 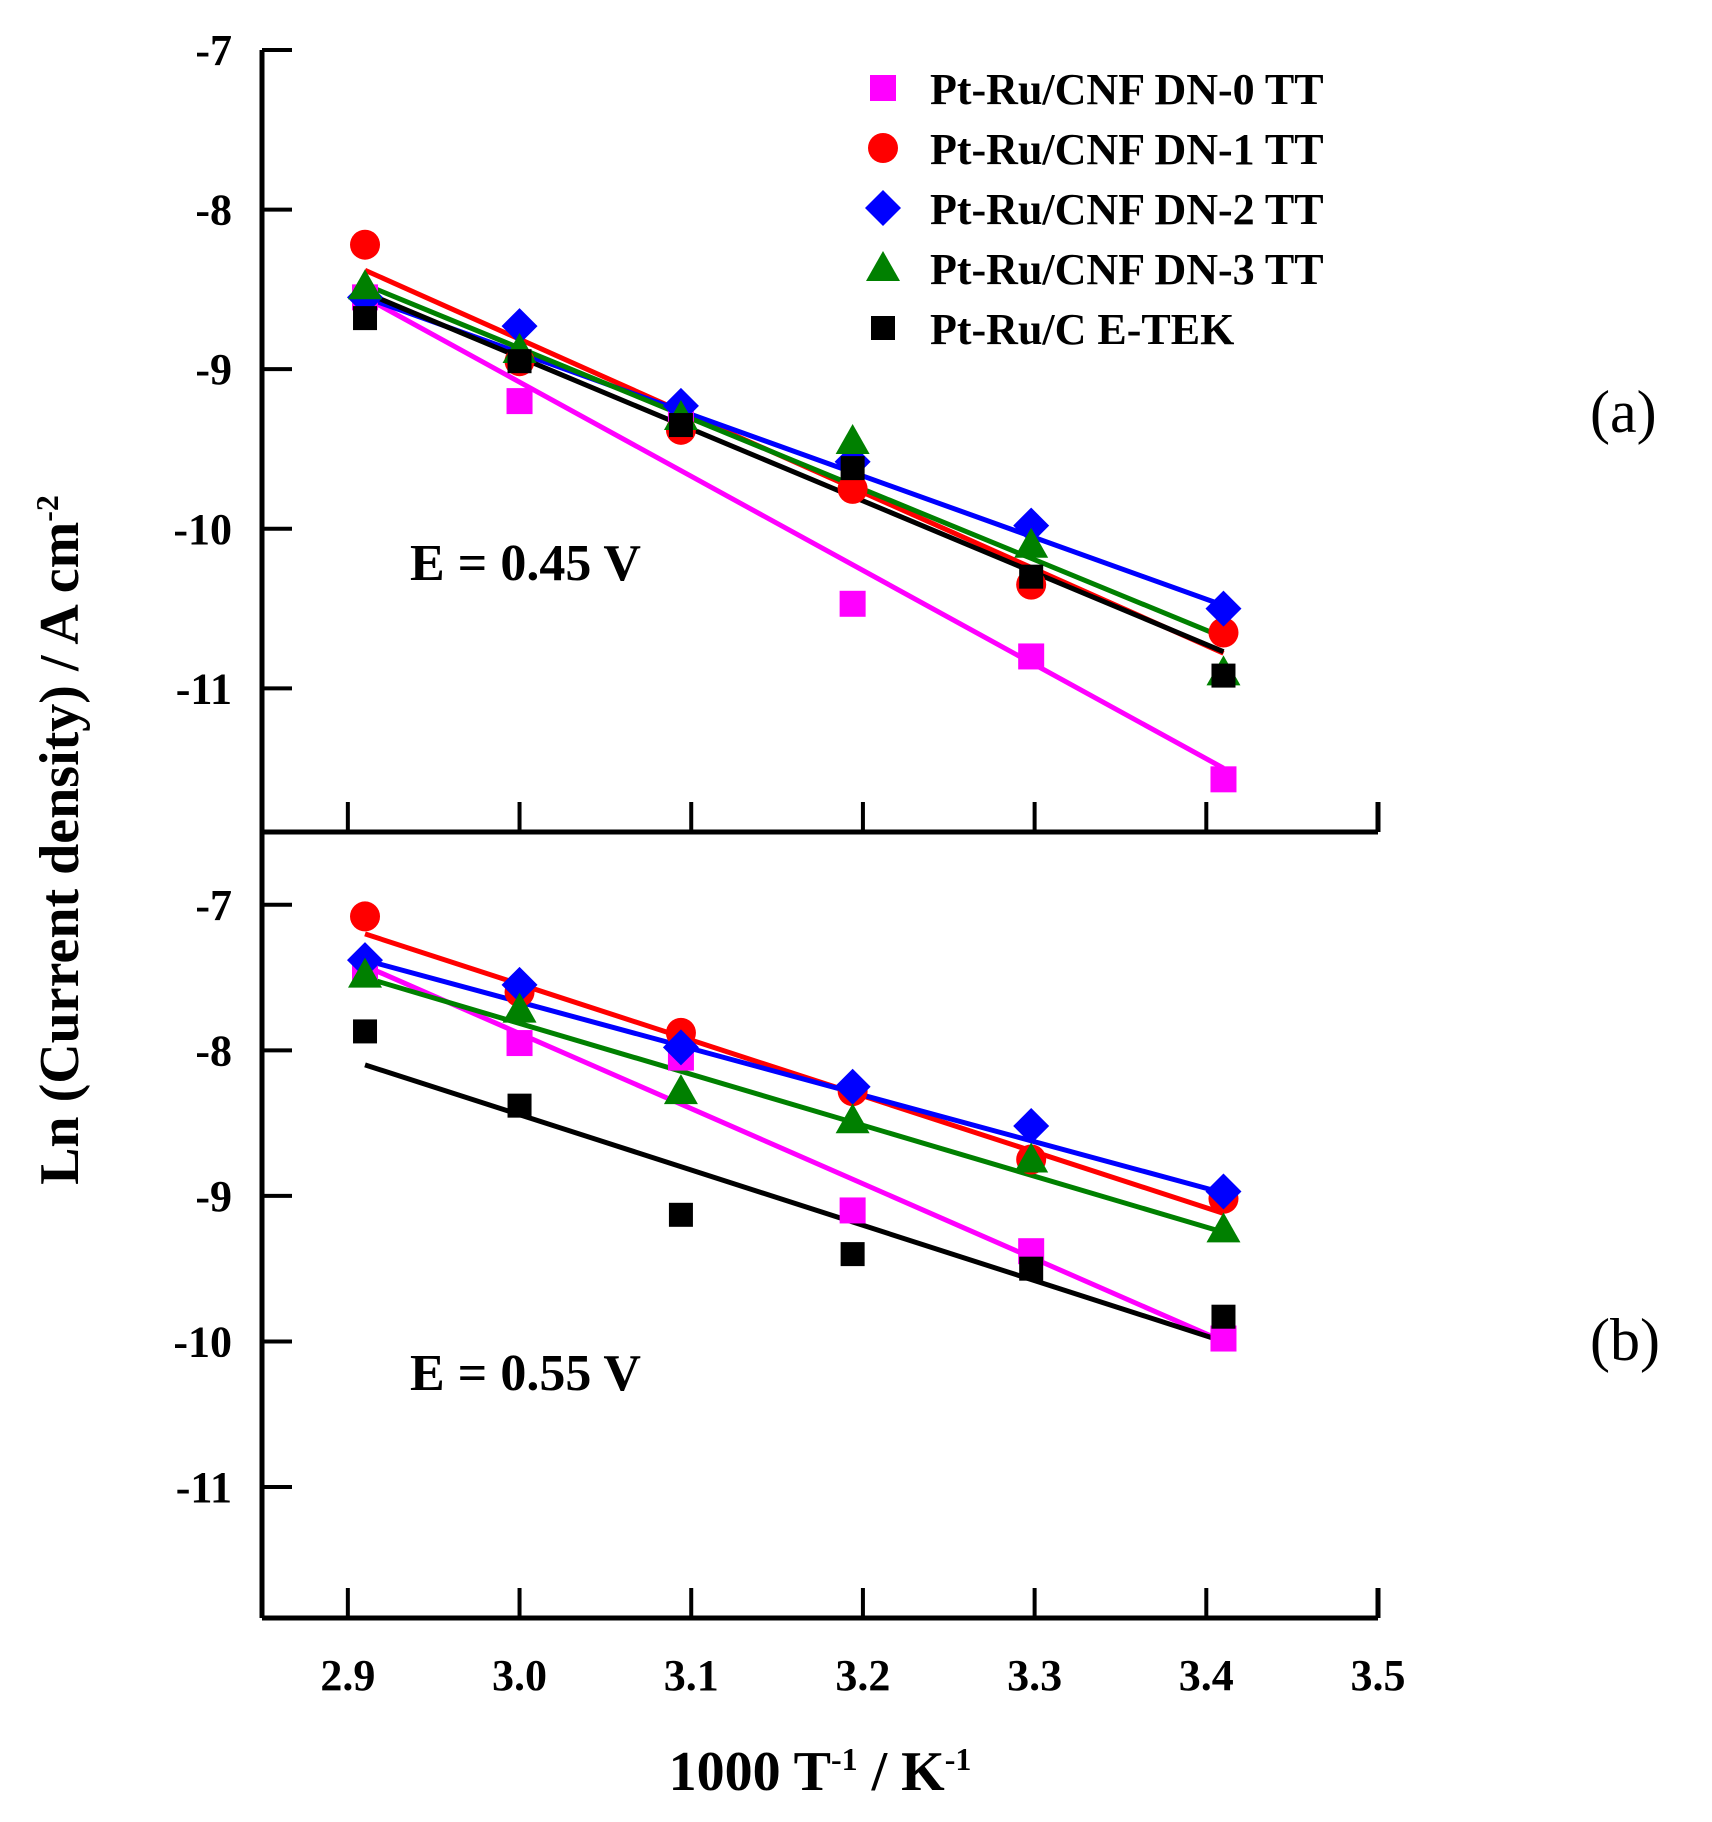 I want to click on x-tick-label: 3.2, so click(x=862, y=1675).